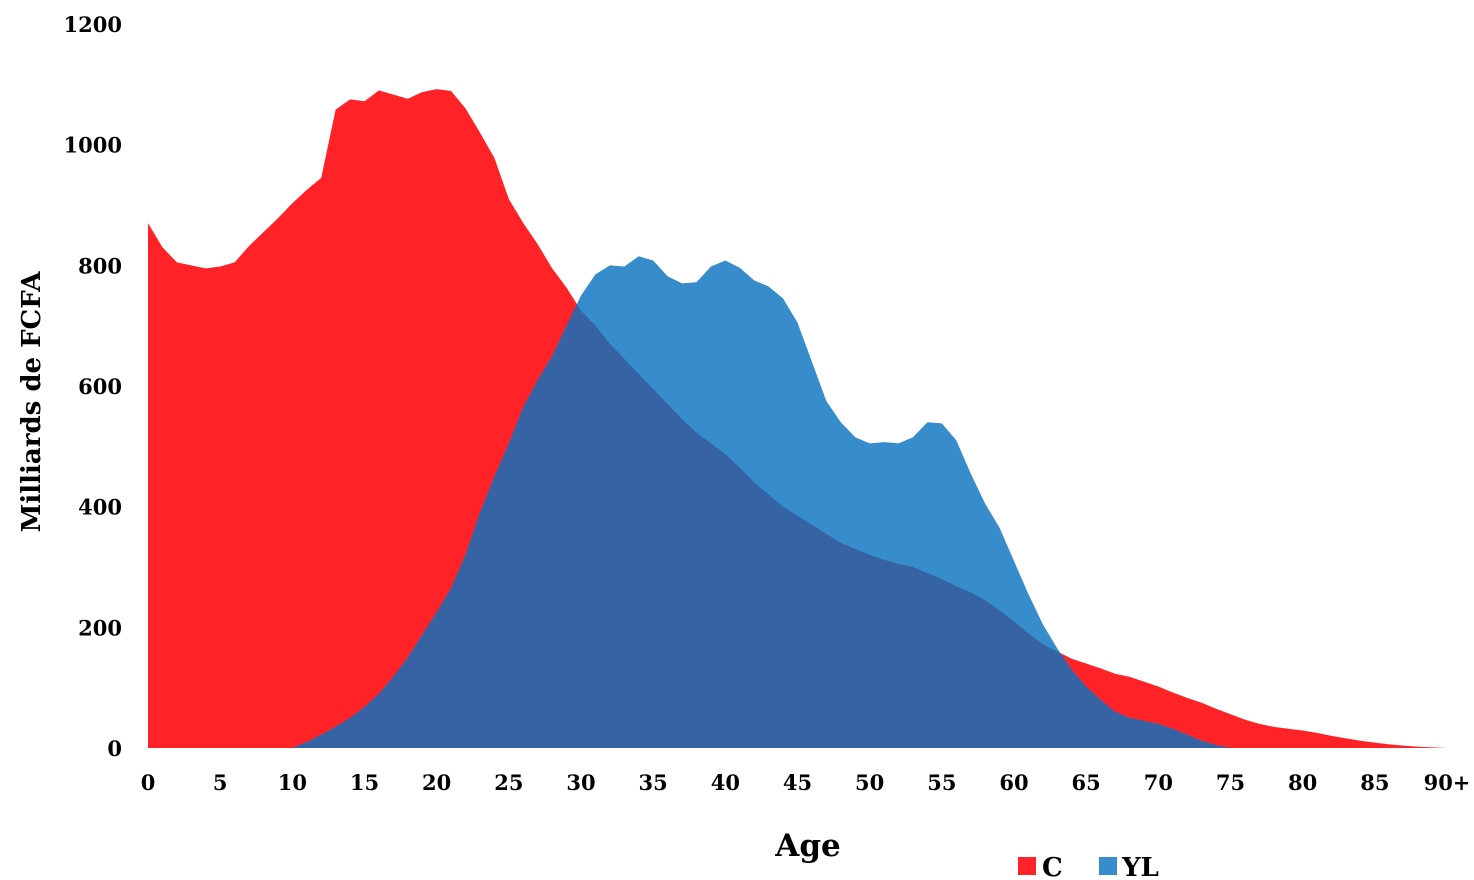  I want to click on legend: C YL, so click(1088, 866).